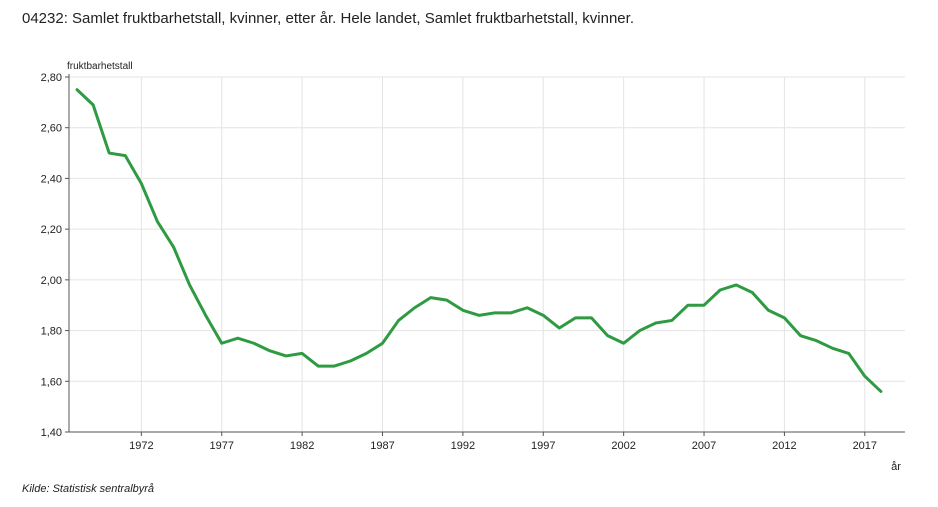 Image resolution: width=938 pixels, height=507 pixels. Describe the element at coordinates (51, 78) in the screenshot. I see `y-tick-label: 2,80` at that location.